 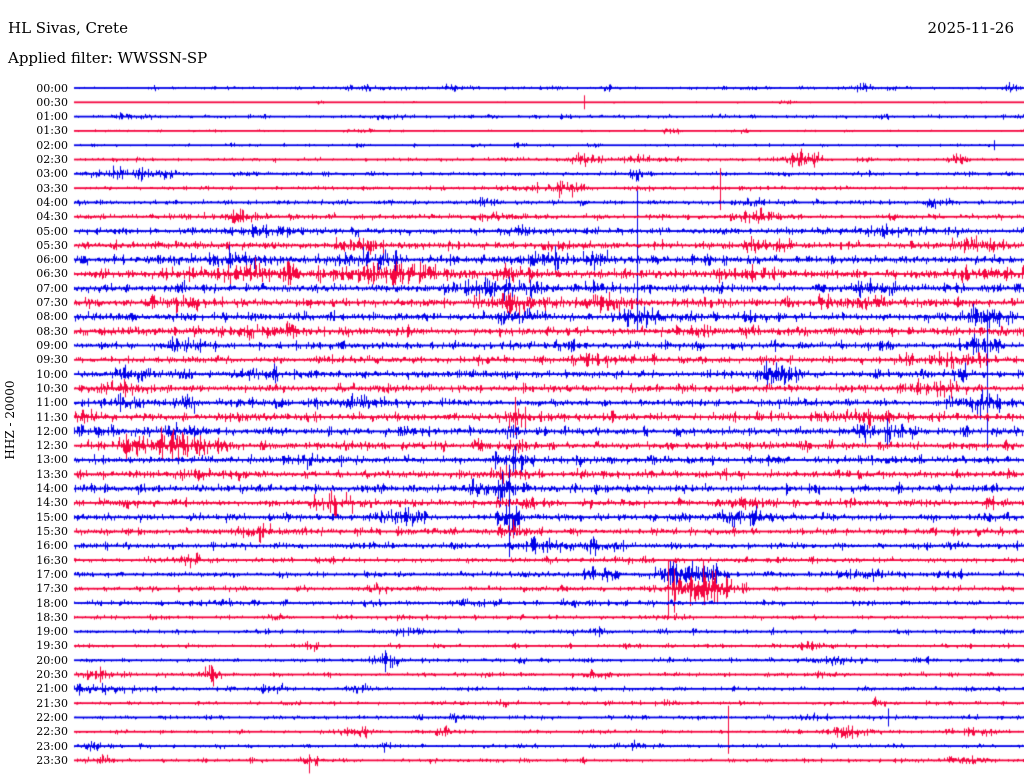 What do you see at coordinates (52, 489) in the screenshot?
I see `row-time-label: 14:00` at bounding box center [52, 489].